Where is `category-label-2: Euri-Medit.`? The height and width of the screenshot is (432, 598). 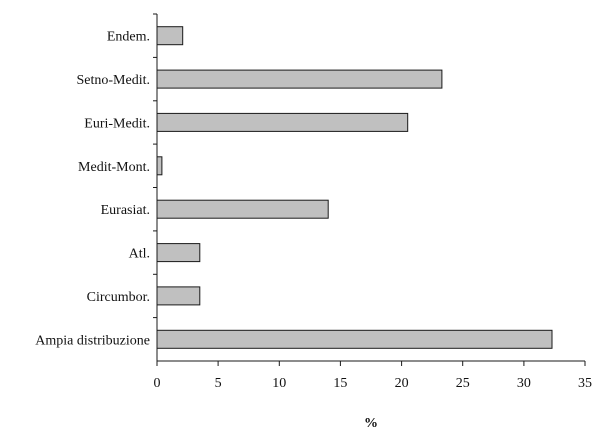 category-label-2: Euri-Medit. is located at coordinates (117, 123).